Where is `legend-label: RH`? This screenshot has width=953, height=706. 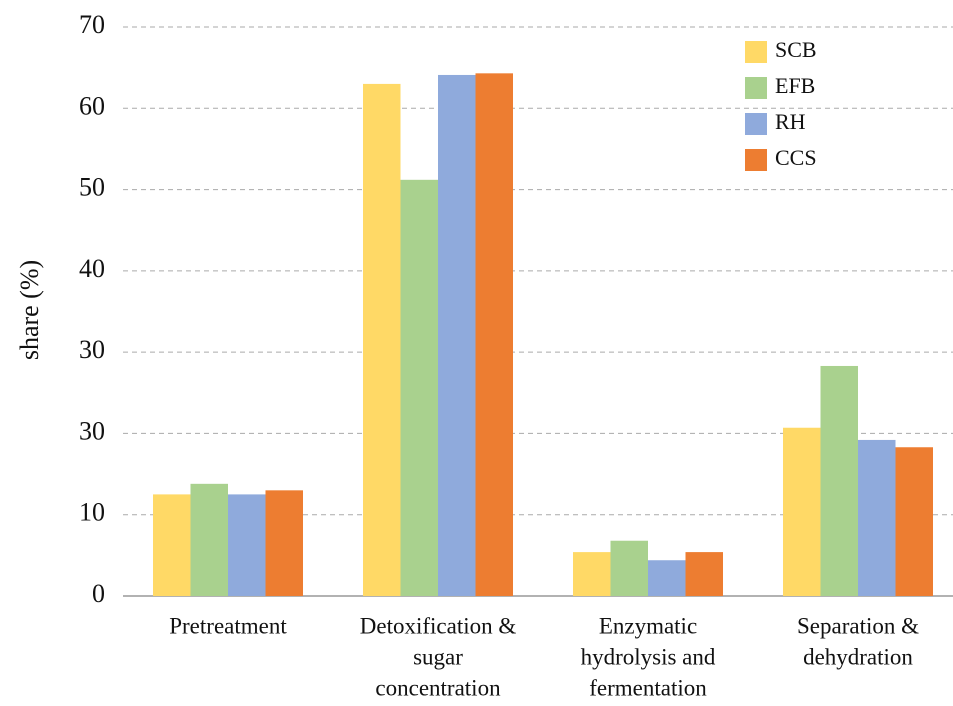
legend-label: RH is located at coordinates (790, 121).